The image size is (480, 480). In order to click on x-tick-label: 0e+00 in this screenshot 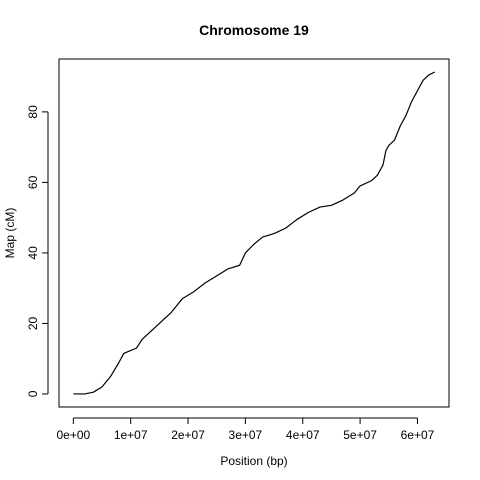, I will do `click(73, 435)`.